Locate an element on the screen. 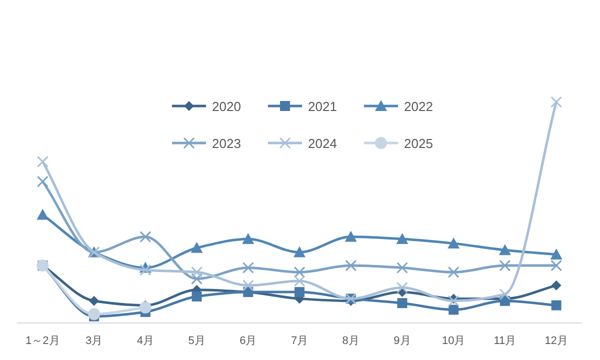 Image resolution: width=600 pixels, height=360 pixels. legend-label: 2023 is located at coordinates (226, 143).